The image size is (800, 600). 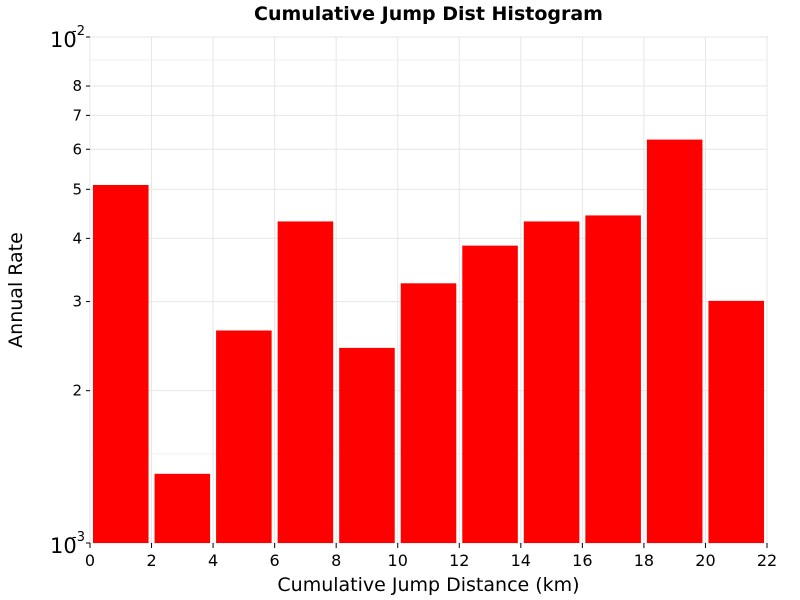 I want to click on y-tick-label: 3, so click(x=77, y=302).